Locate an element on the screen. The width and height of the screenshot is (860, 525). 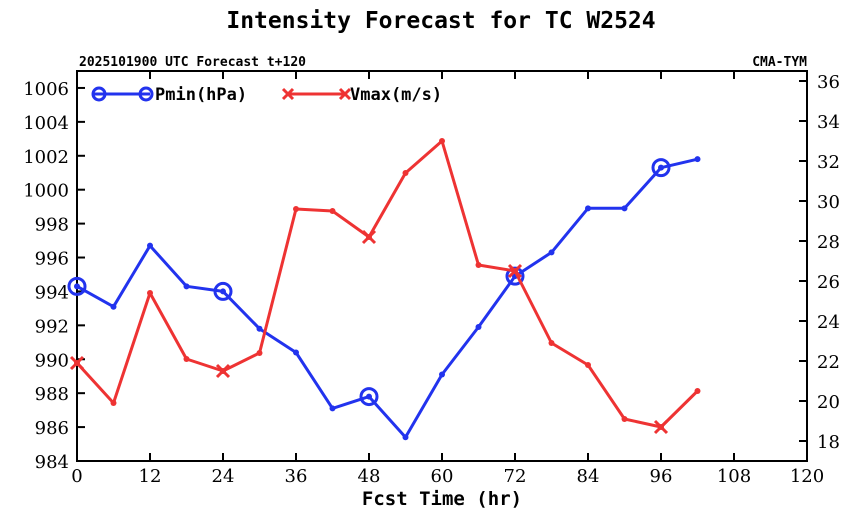
right-tick-label: 30 is located at coordinates (828, 202).